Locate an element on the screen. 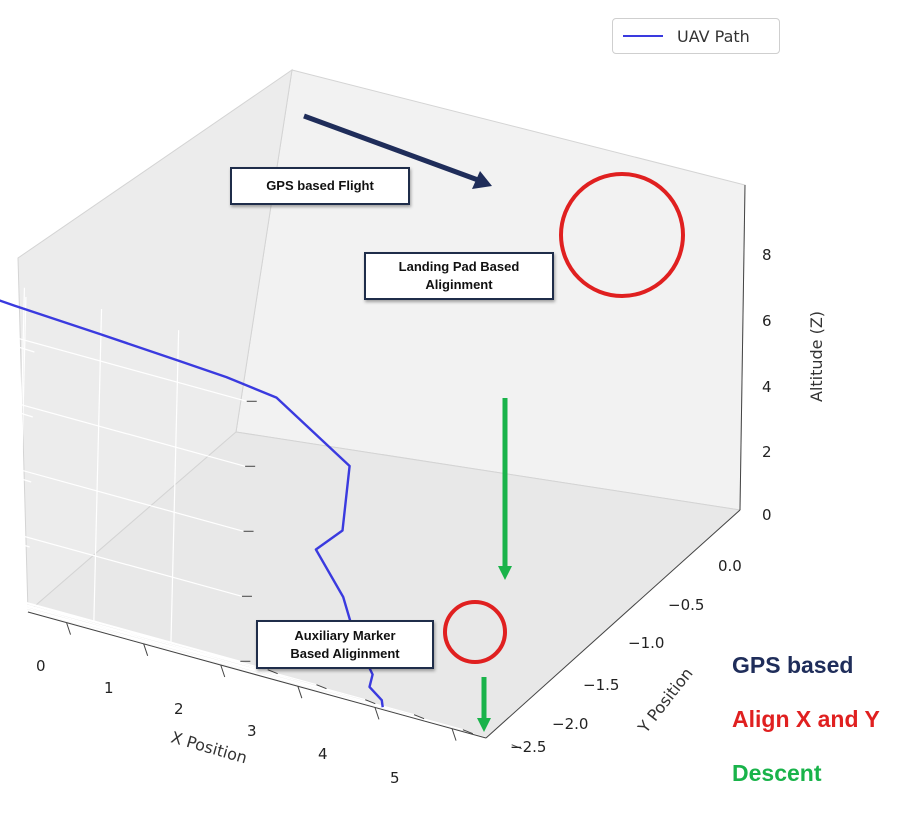 This screenshot has width=921, height=821. y-tick-label: −1.5 is located at coordinates (601, 685).